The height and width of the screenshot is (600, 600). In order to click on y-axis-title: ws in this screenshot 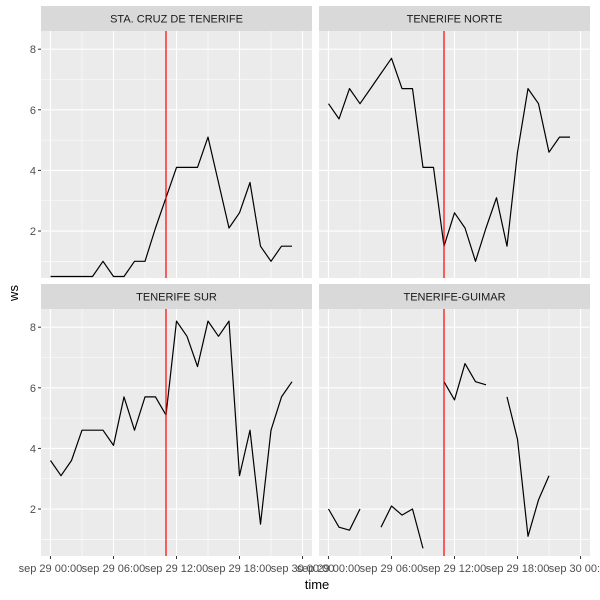, I will do `click(13, 293)`.